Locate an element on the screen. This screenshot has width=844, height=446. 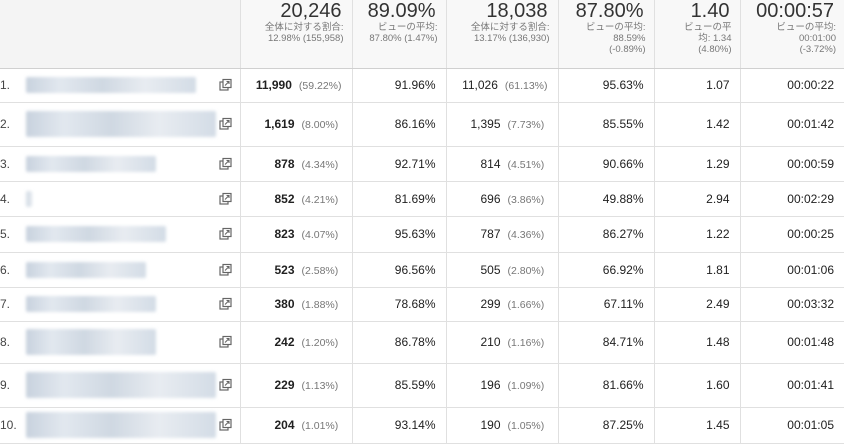
row-index: 5. is located at coordinates (5, 234).